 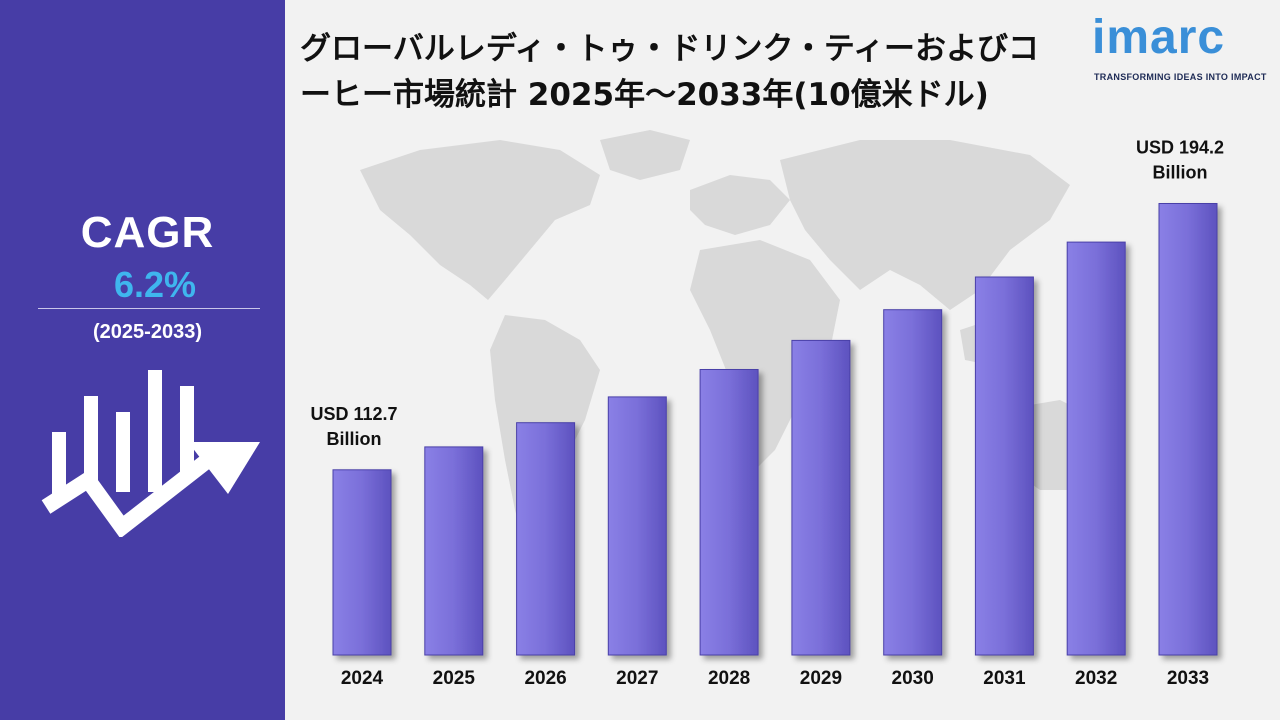 I want to click on x-tick-label: 2027, so click(x=637, y=678).